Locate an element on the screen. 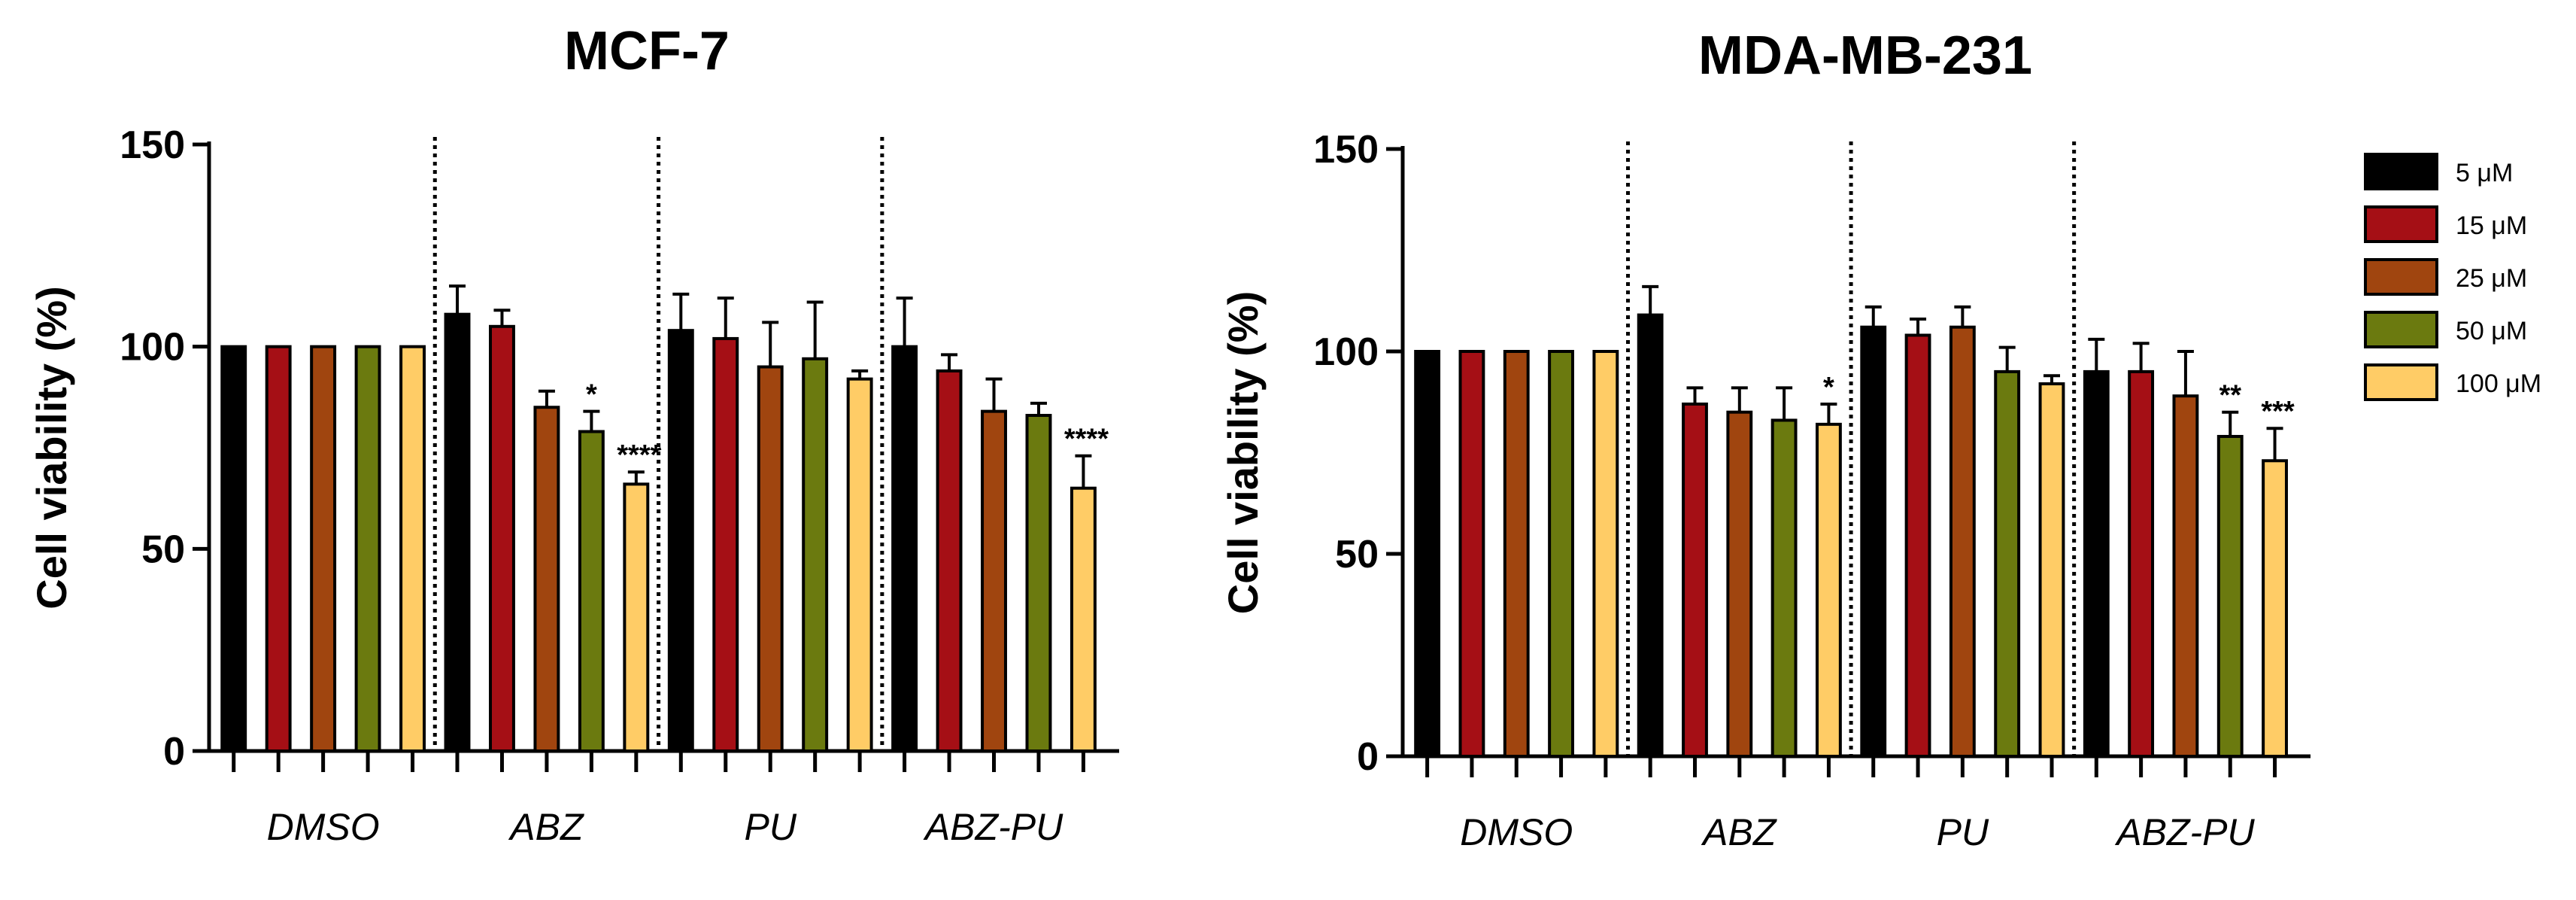  legend-label: 15 μM is located at coordinates (2491, 225).